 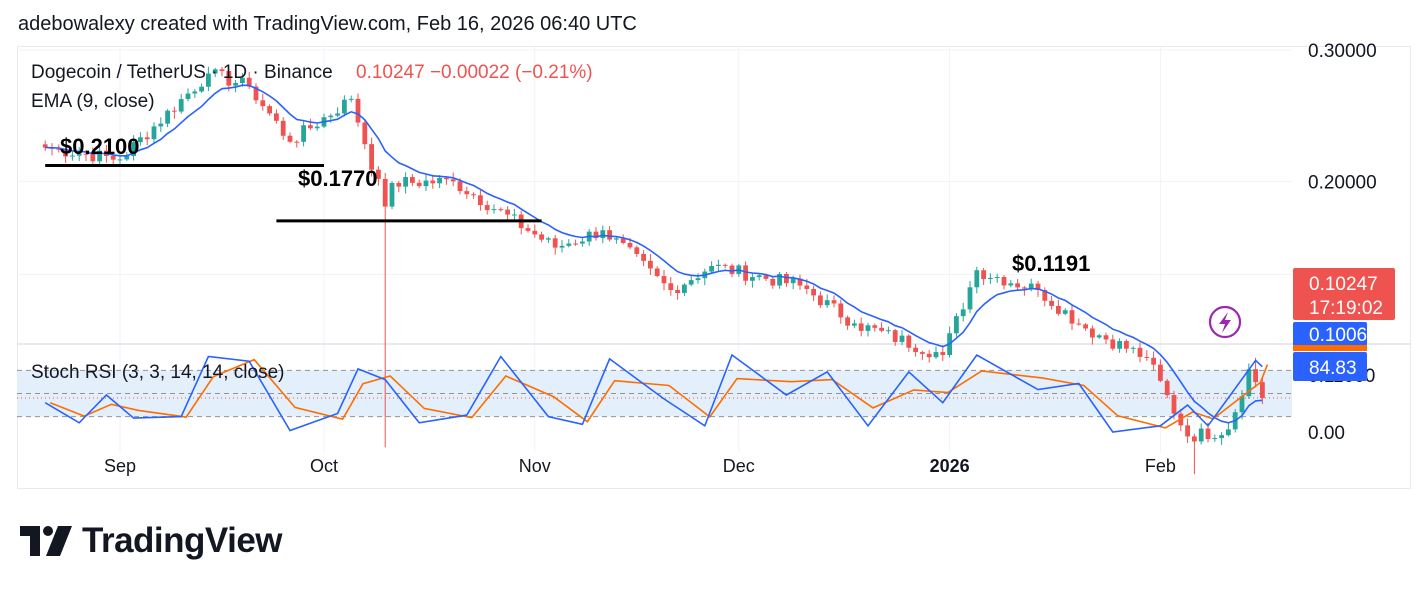 I want to click on time-tick-label: 2026, so click(x=950, y=466).